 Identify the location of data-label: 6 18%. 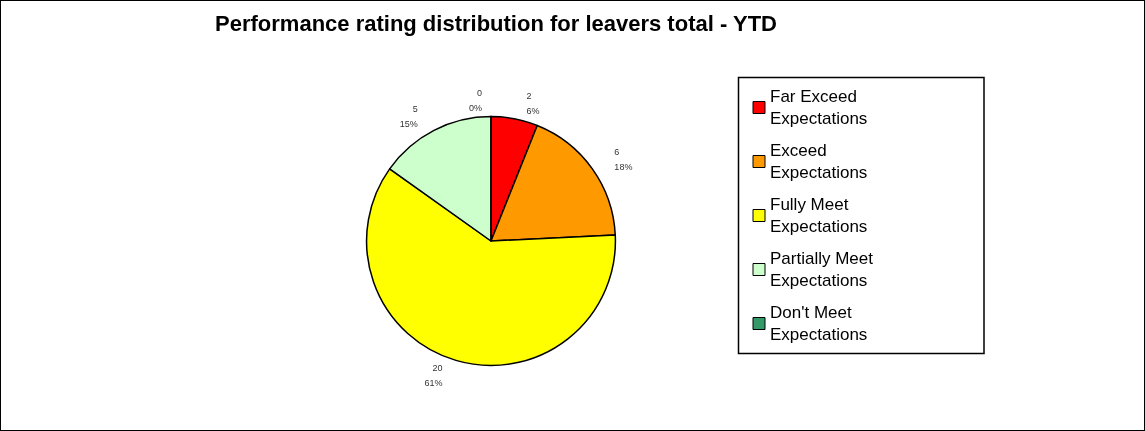
(623, 160).